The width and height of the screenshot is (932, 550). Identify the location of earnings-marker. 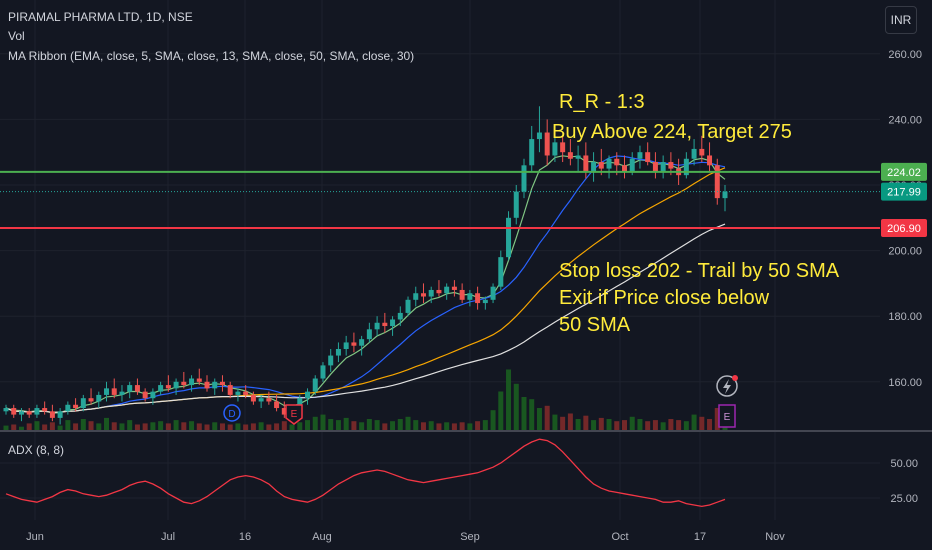
(294, 414).